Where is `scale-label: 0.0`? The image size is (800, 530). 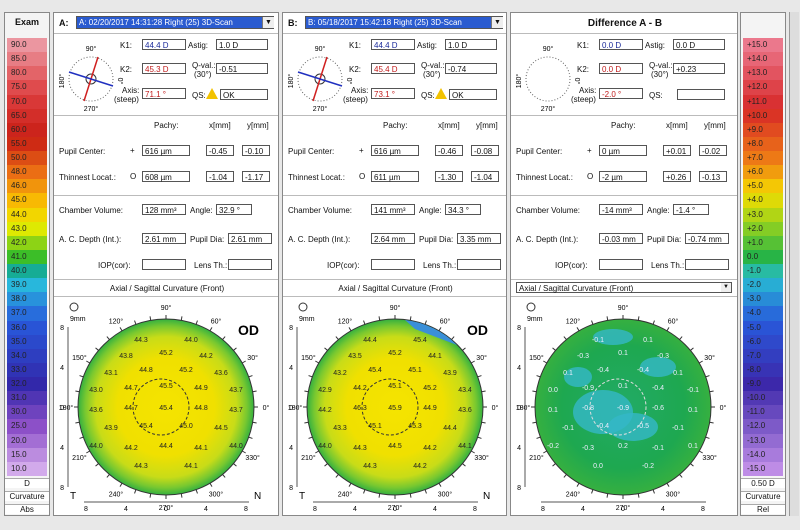 scale-label: 0.0 is located at coordinates (753, 256).